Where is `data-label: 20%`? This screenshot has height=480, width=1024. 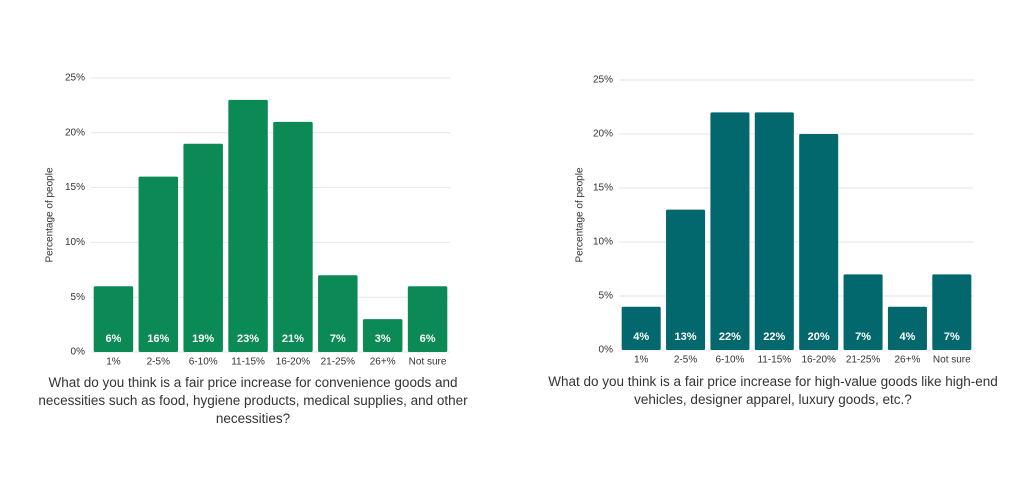
data-label: 20% is located at coordinates (819, 337).